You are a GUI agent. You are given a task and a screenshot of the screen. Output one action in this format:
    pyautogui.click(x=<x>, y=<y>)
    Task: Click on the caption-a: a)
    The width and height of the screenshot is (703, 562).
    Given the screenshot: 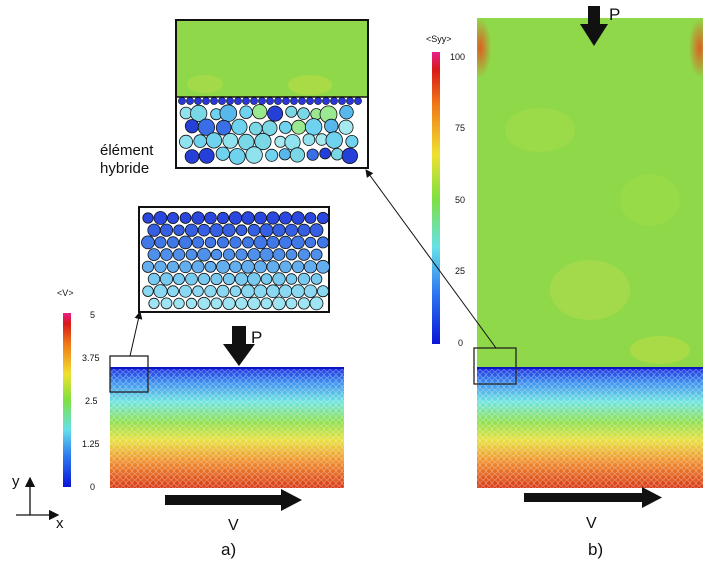 What is the action you would take?
    pyautogui.click(x=228, y=549)
    